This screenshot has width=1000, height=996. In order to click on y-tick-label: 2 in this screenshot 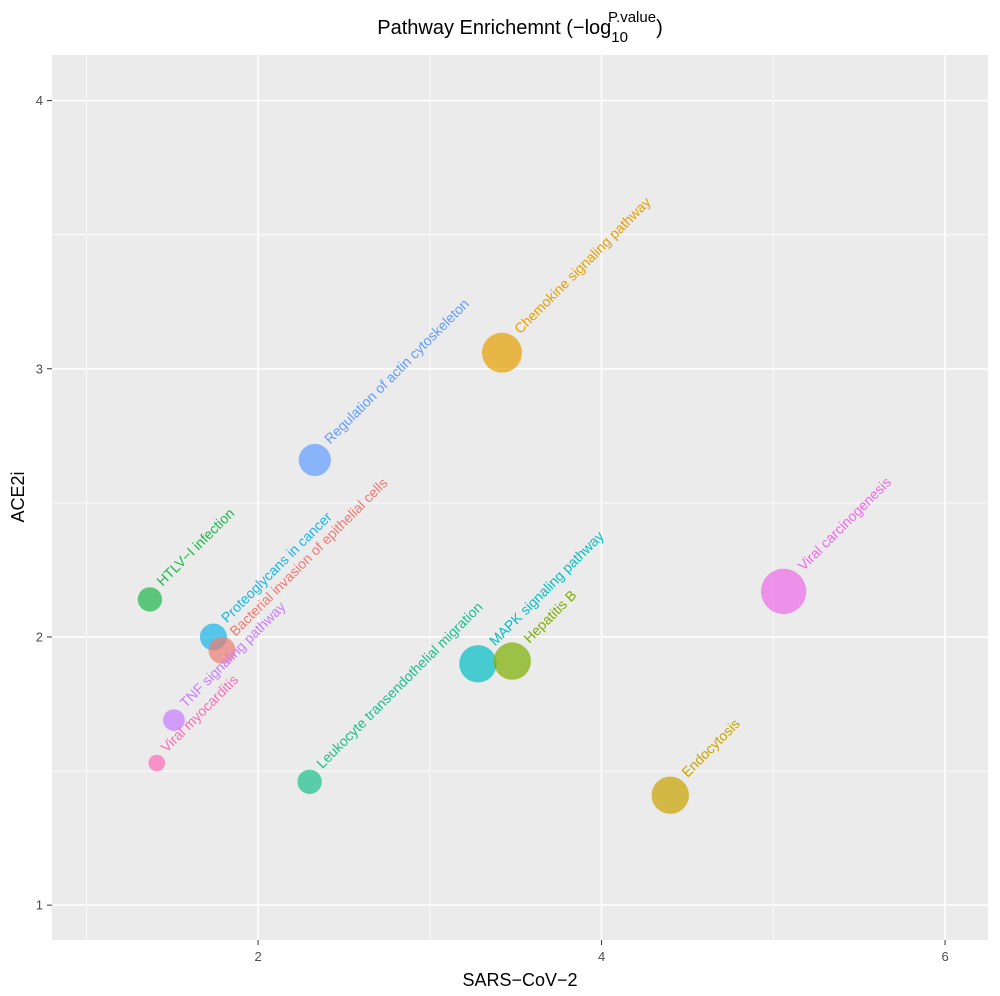, I will do `click(39, 636)`.